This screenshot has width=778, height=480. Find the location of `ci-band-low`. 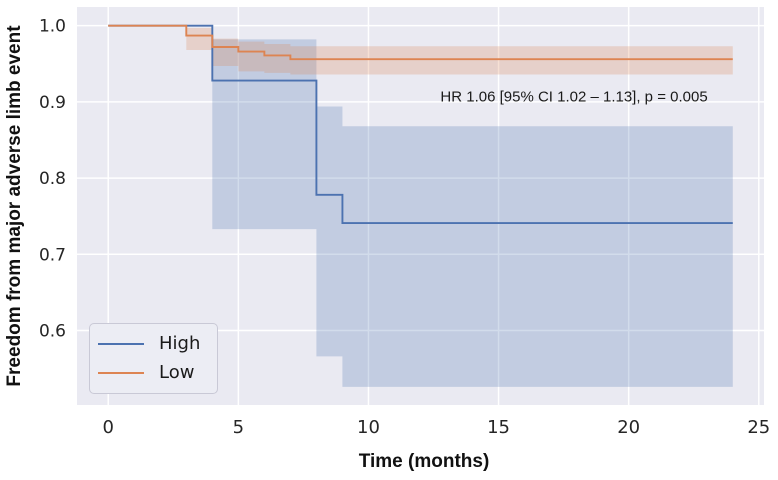

ci-band-low is located at coordinates (459, 51).